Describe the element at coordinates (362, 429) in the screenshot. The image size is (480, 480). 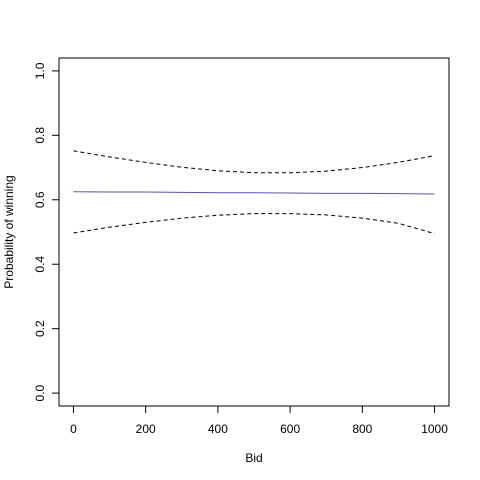
I see `x-tick-label: 800` at that location.